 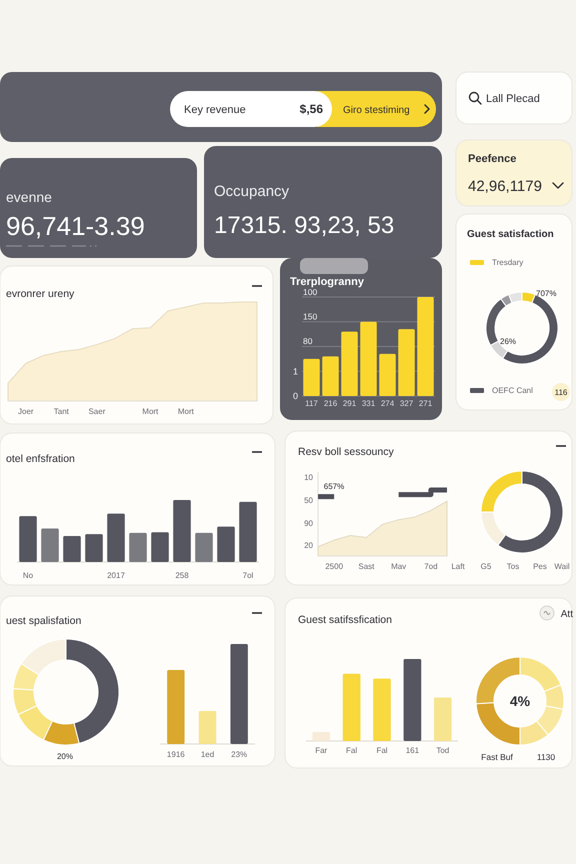 What do you see at coordinates (207, 754) in the screenshot?
I see `x-tick-label: 1ed` at bounding box center [207, 754].